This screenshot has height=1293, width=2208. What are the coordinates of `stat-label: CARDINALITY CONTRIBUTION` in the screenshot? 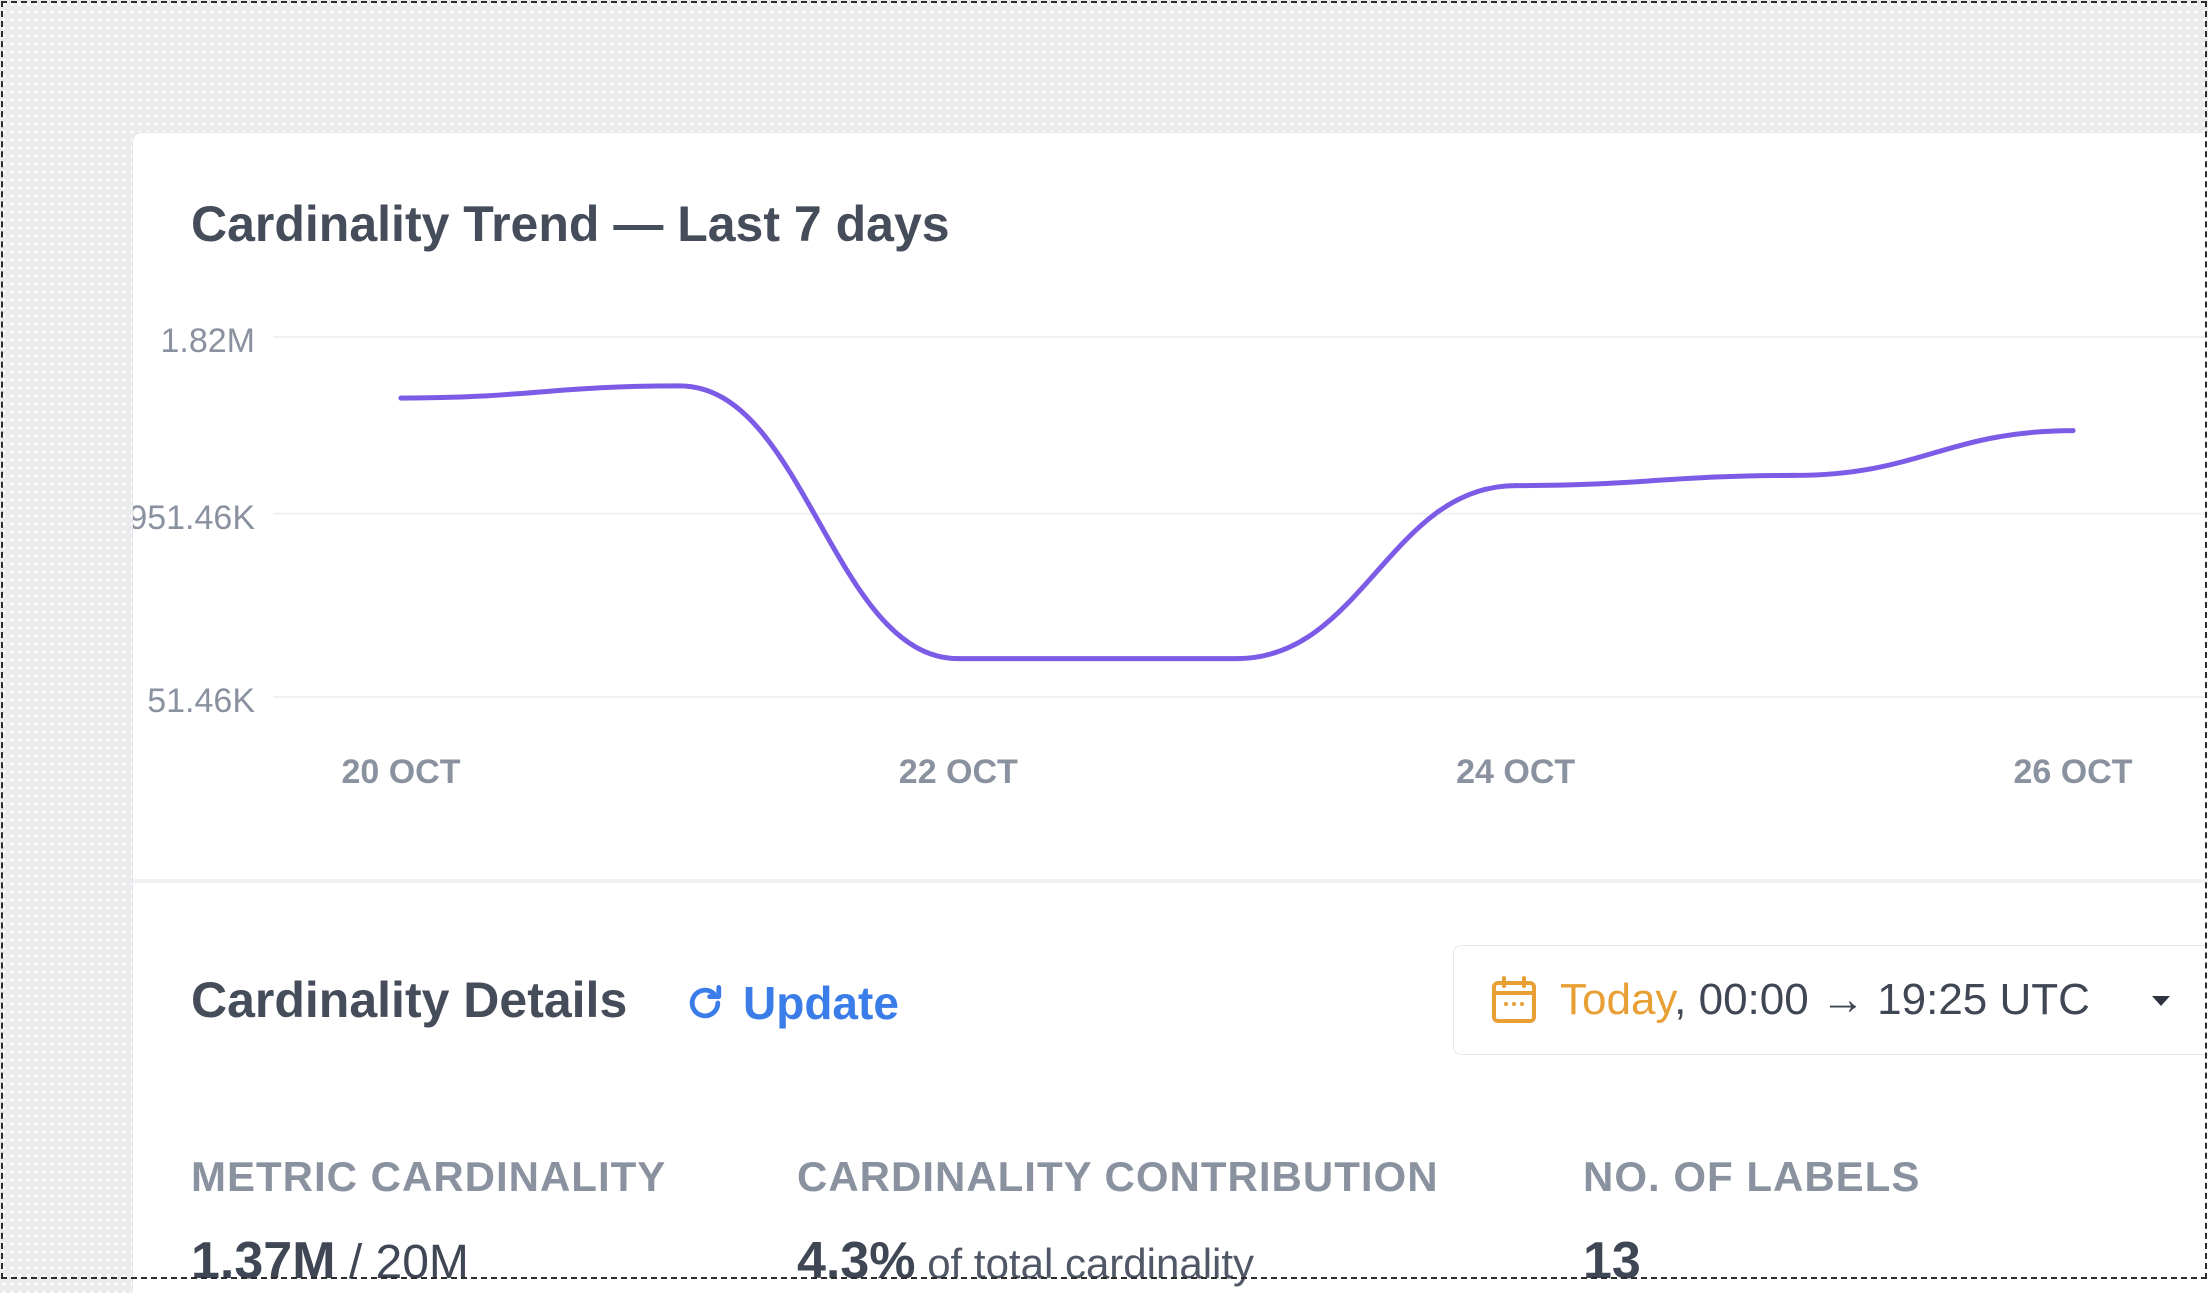 It's located at (1118, 1176).